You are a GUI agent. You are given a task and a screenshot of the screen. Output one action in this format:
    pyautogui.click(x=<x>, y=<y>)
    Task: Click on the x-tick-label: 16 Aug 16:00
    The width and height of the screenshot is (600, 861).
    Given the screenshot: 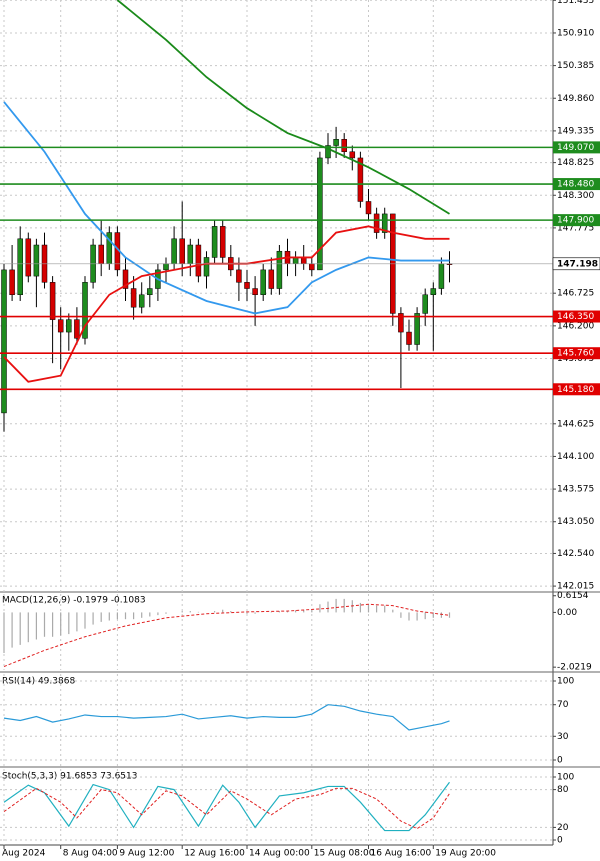 What is the action you would take?
    pyautogui.click(x=401, y=854)
    